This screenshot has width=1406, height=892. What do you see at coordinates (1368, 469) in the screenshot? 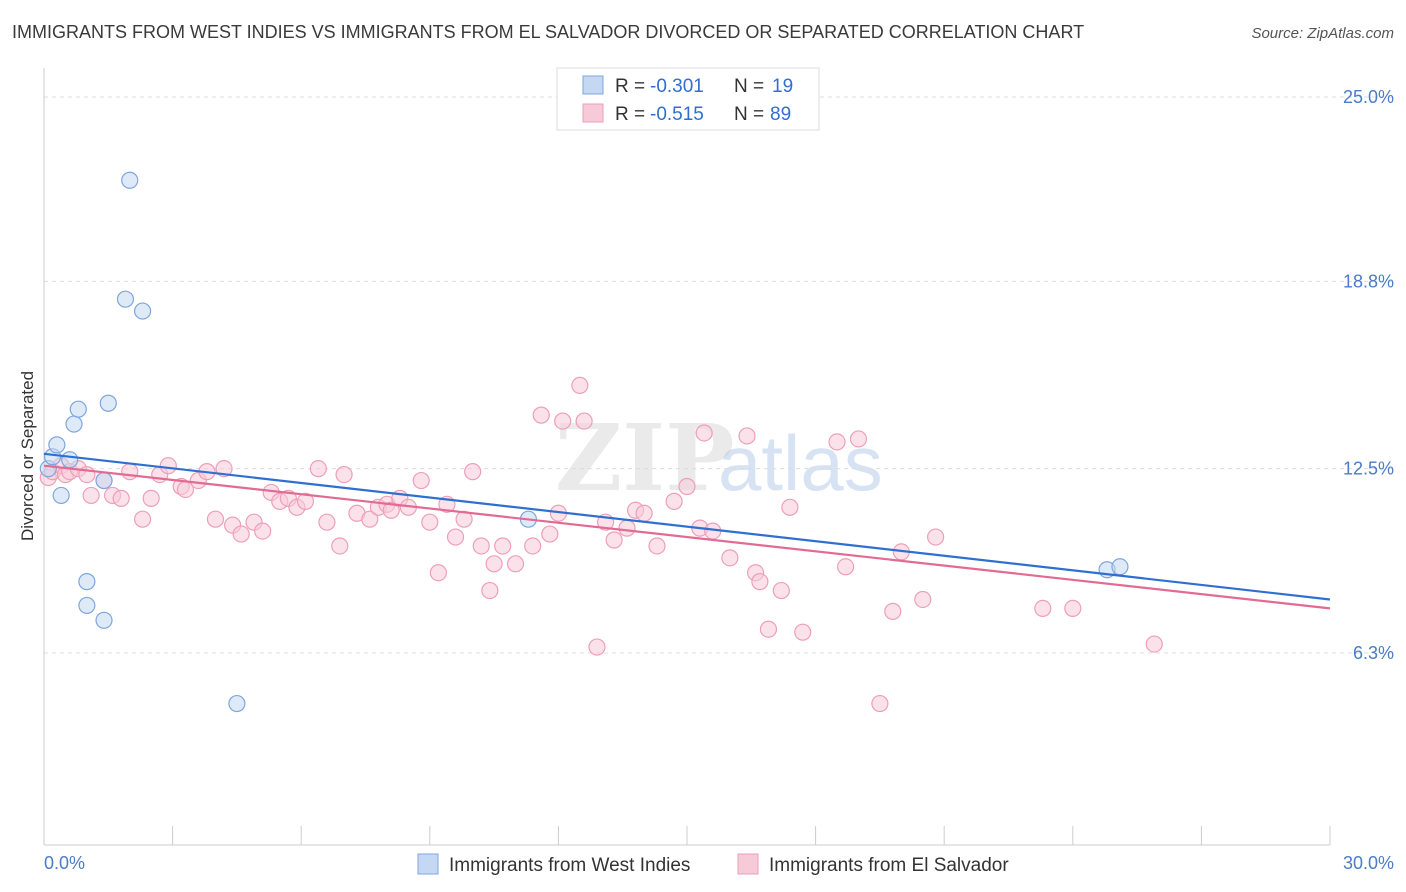
I see `y-tick-label: 12.5%` at bounding box center [1368, 469].